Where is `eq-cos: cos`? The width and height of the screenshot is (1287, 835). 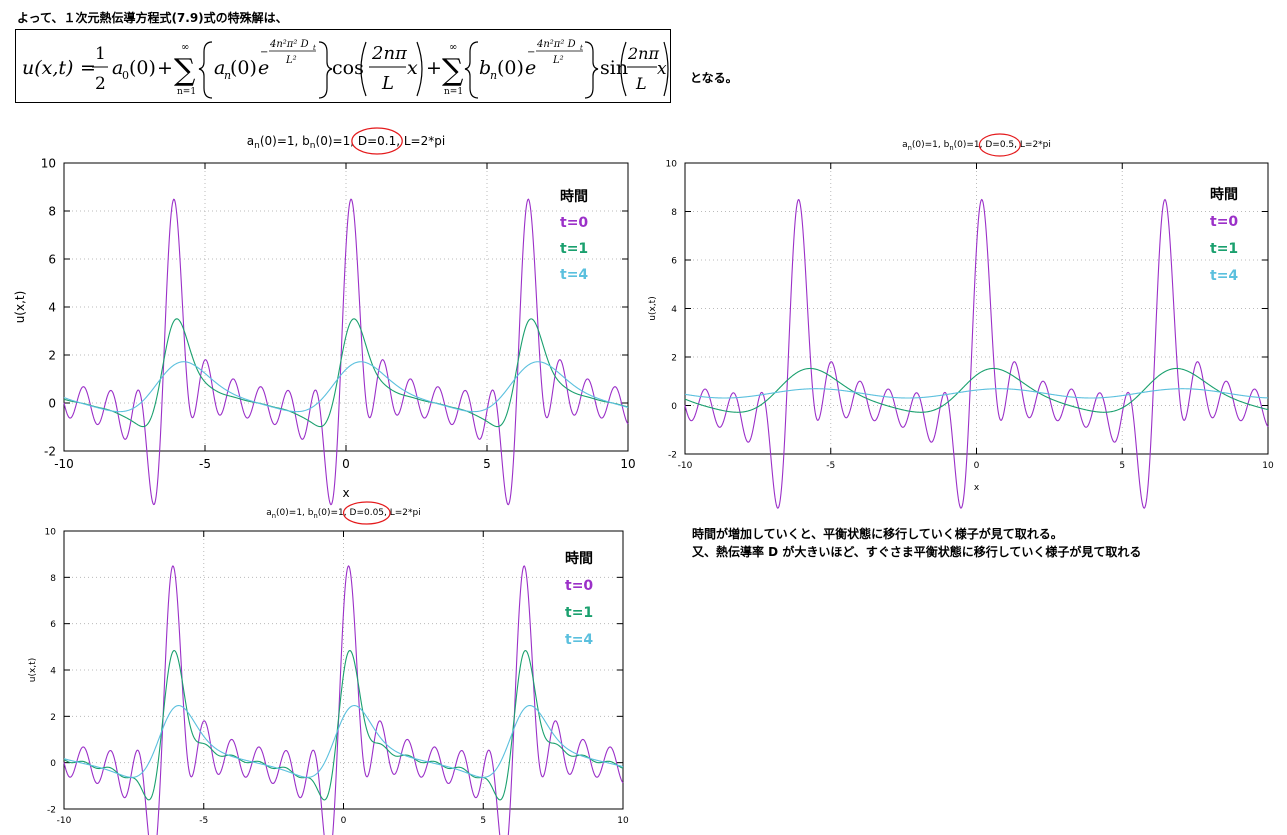
eq-cos: cos is located at coordinates (348, 68).